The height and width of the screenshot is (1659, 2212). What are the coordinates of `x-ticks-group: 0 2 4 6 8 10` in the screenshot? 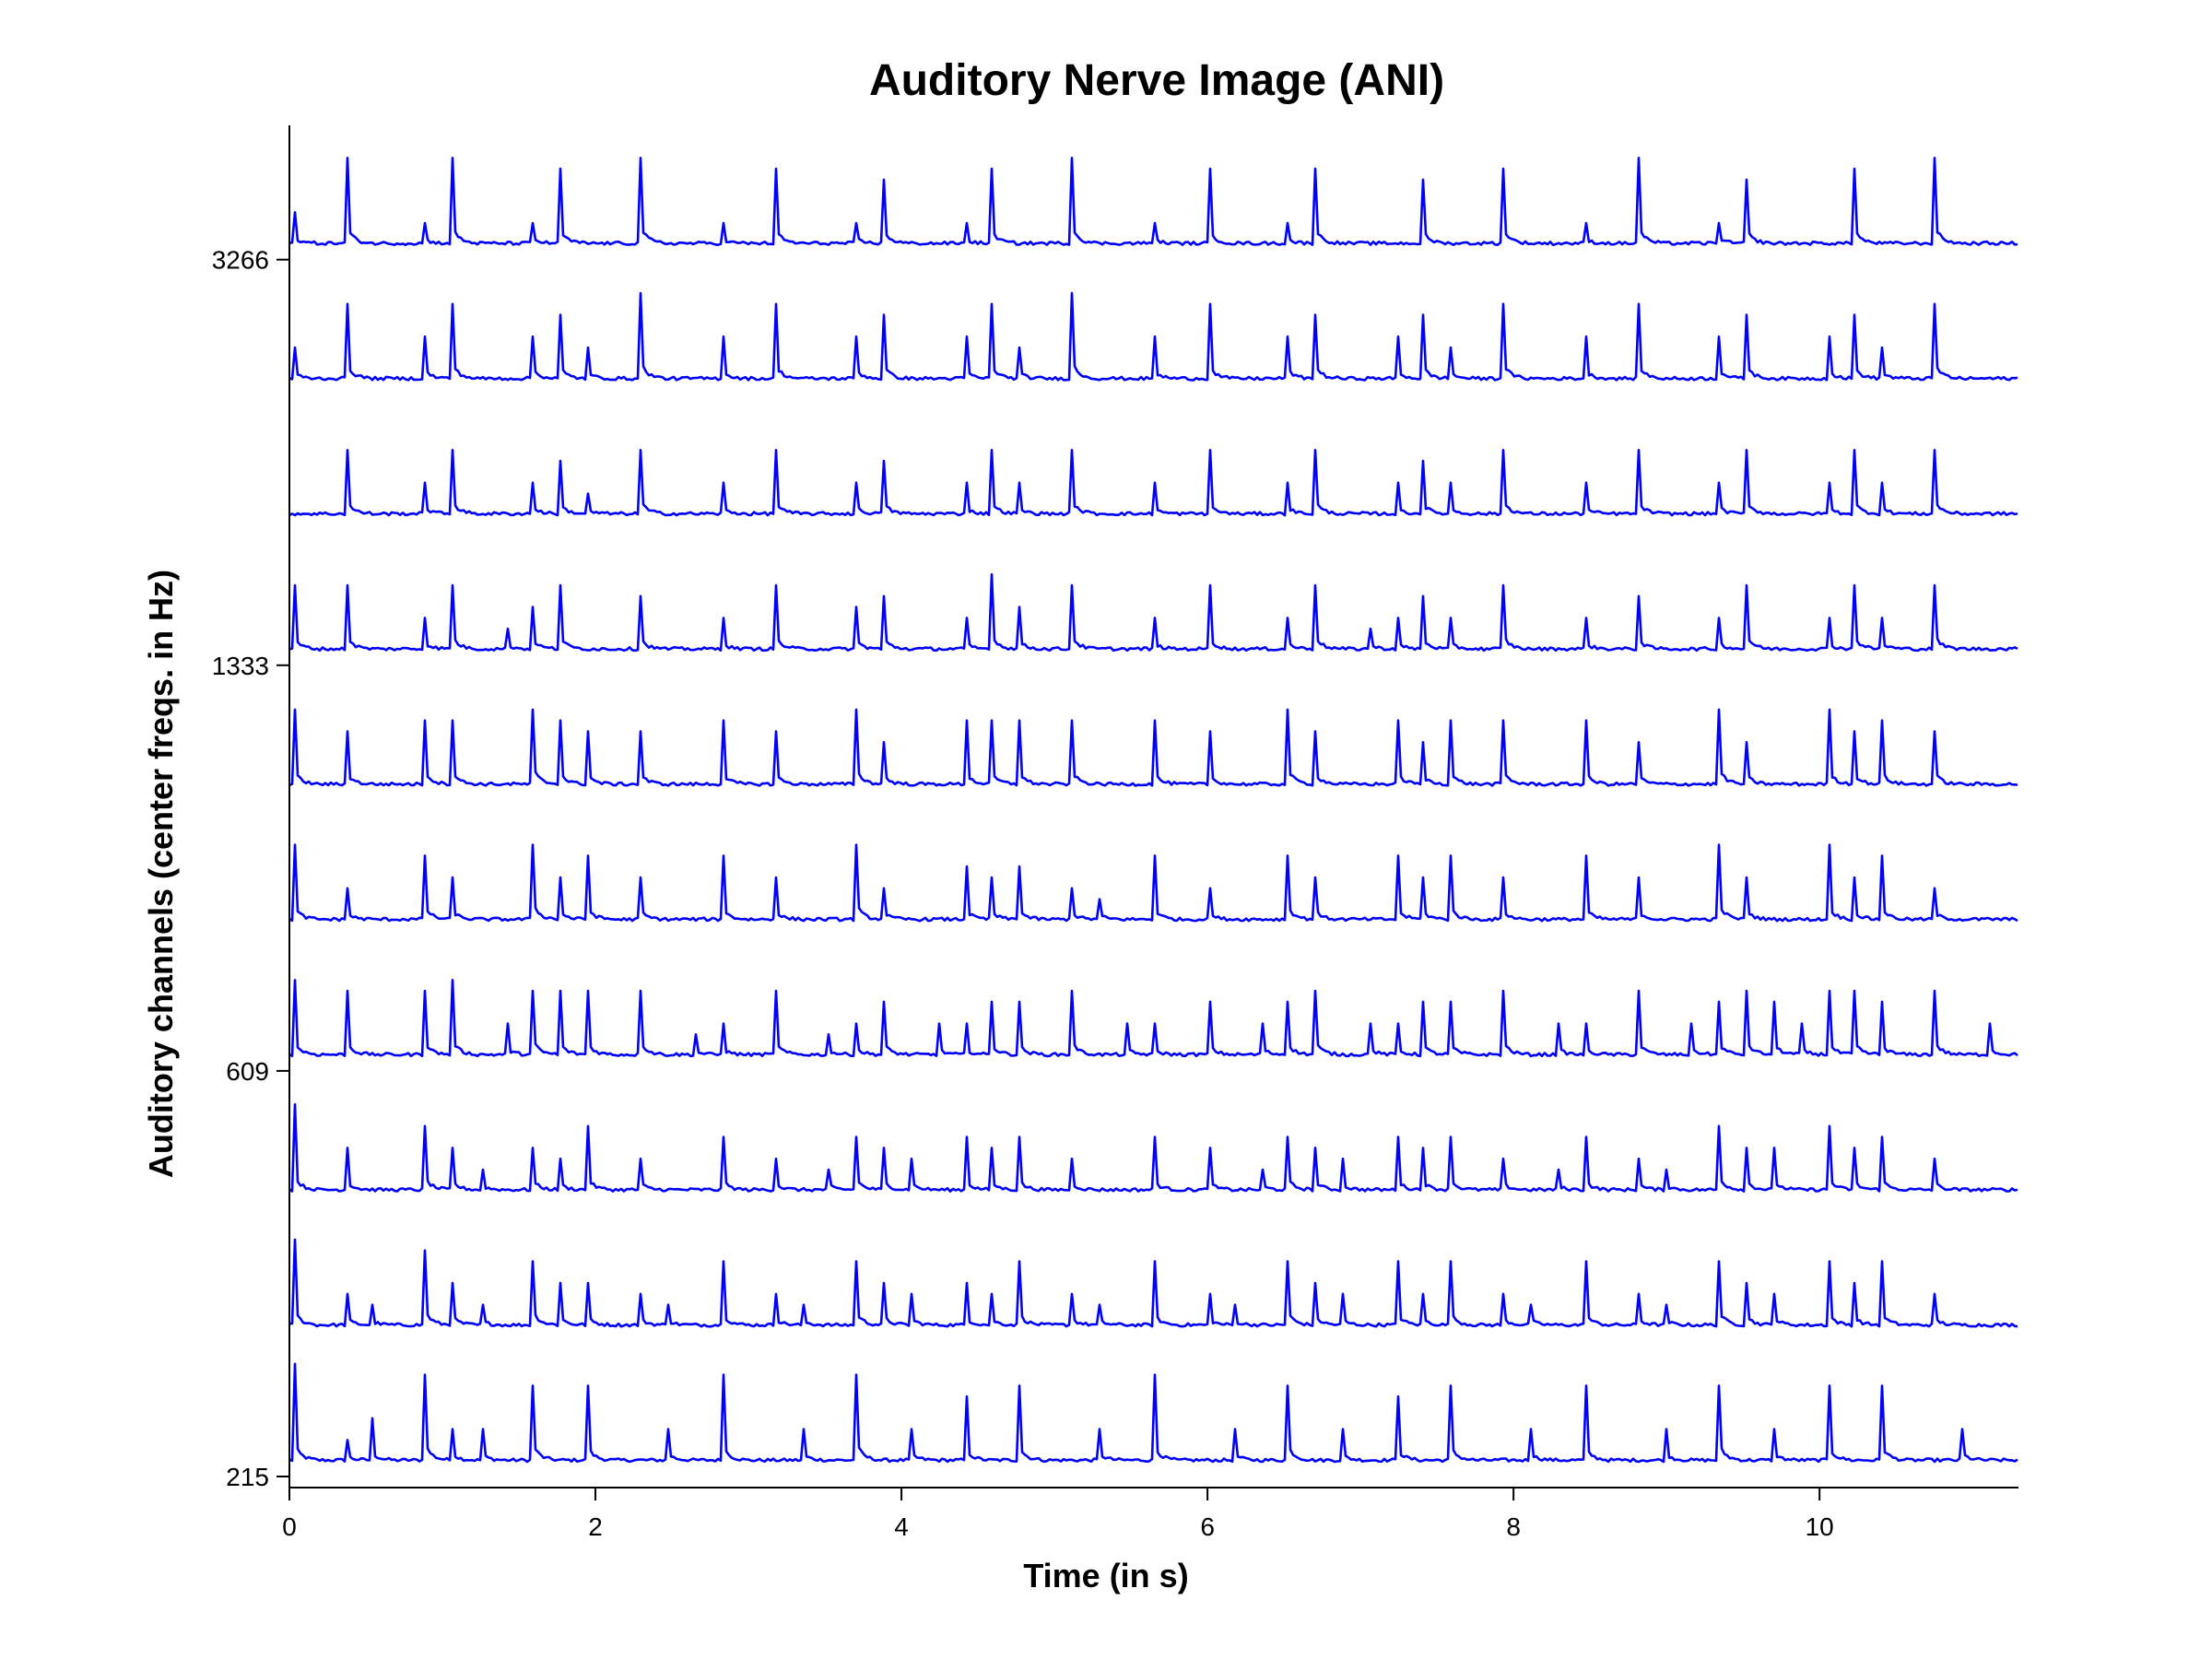 It's located at (1058, 1514).